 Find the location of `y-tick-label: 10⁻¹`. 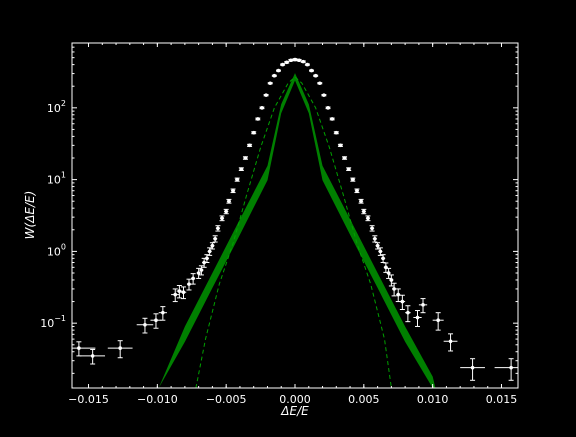

y-tick-label: 10⁻¹ is located at coordinates (53, 322).